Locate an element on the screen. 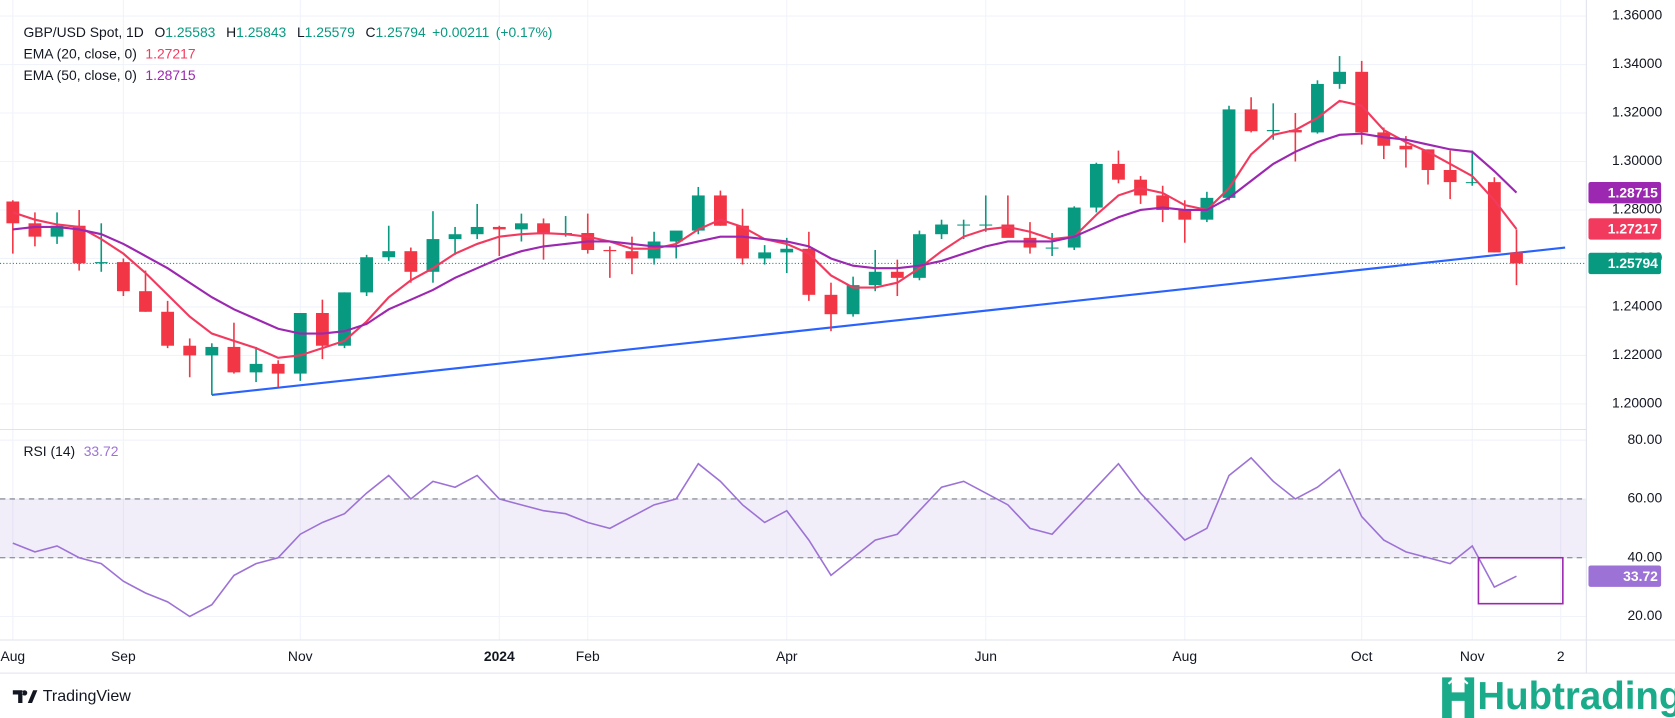  legend-ema50: EMA (50, close, 0) 1.28715 is located at coordinates (110, 75).